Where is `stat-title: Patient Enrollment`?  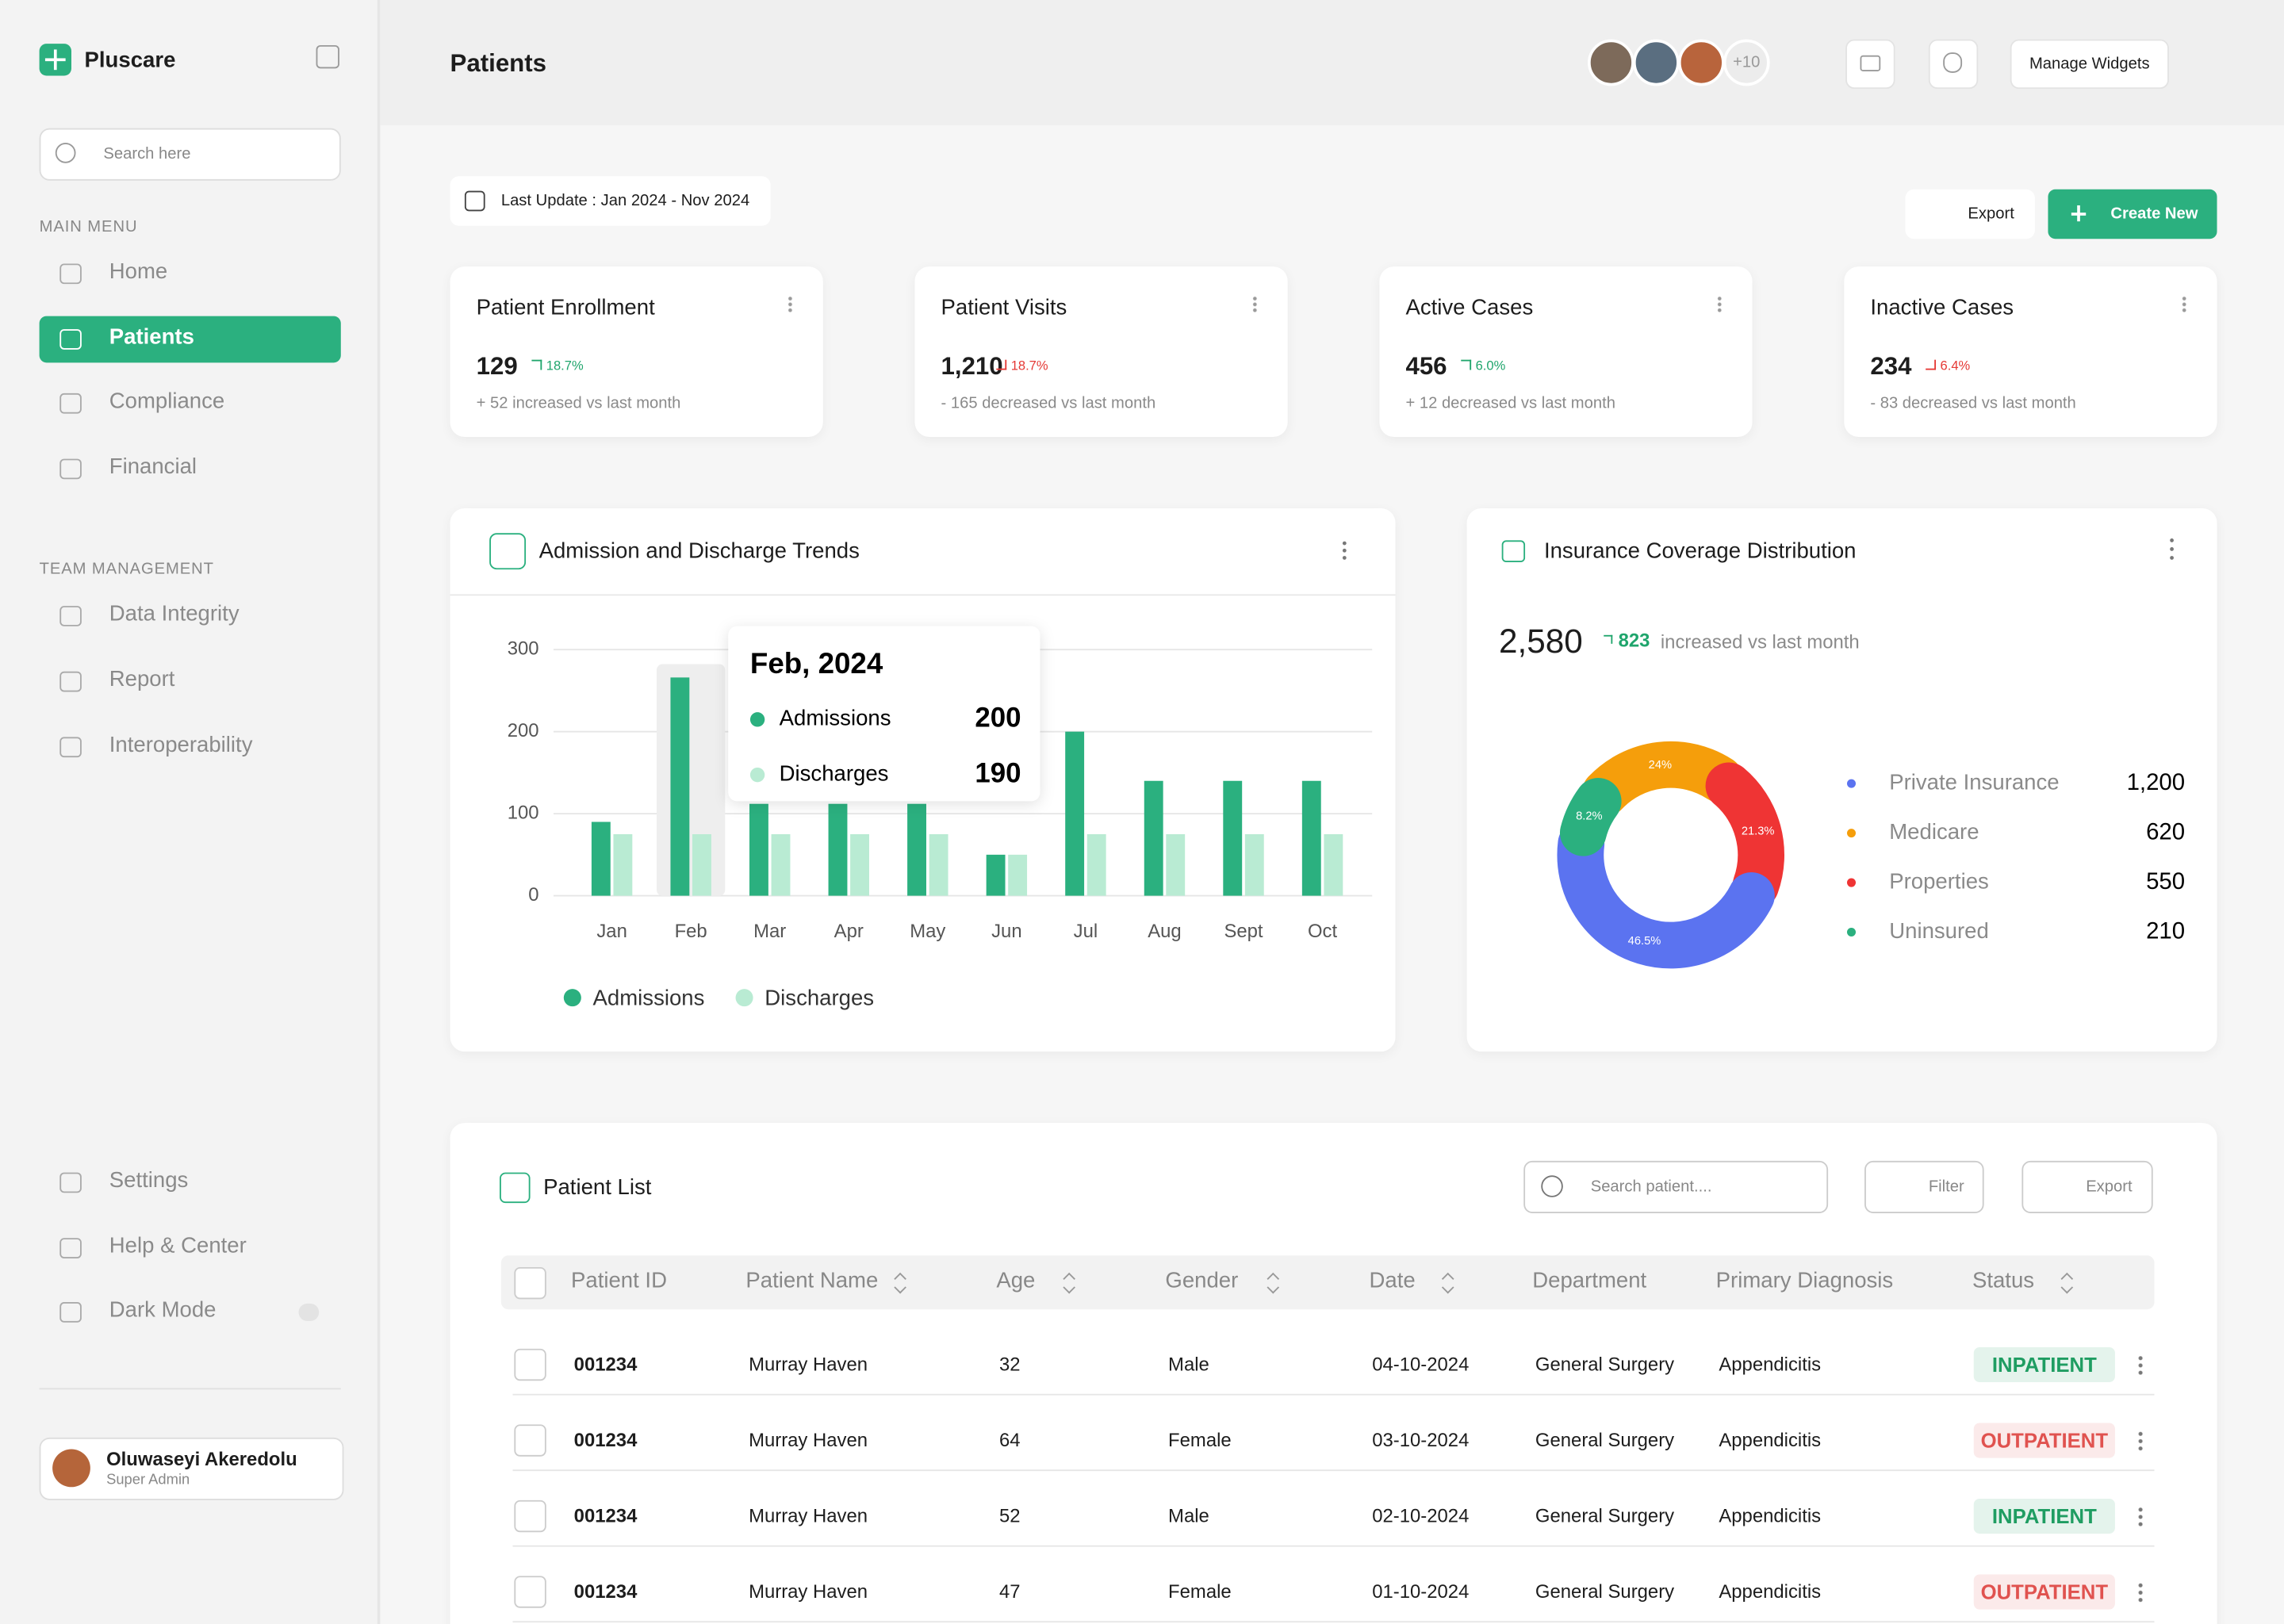
stat-title: Patient Enrollment is located at coordinates (565, 308).